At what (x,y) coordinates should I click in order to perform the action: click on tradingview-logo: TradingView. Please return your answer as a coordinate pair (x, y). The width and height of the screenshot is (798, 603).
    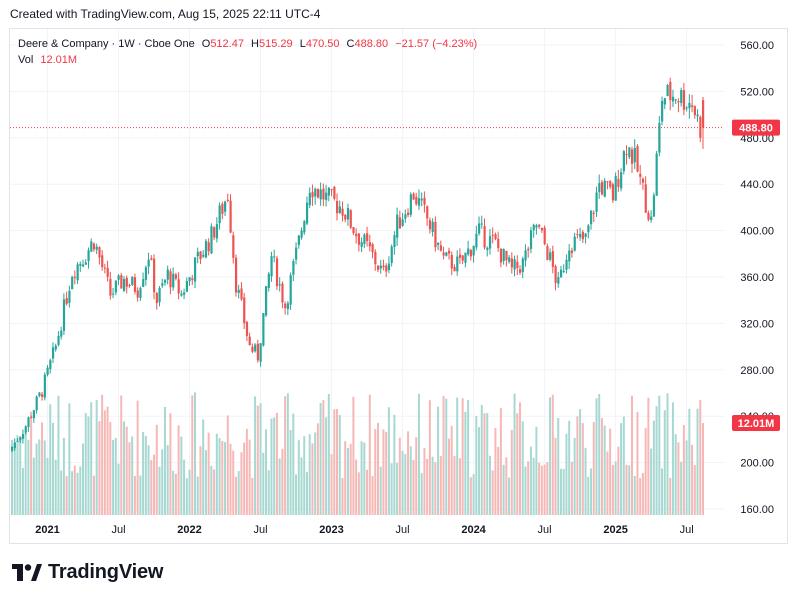
    Looking at the image, I should click on (87, 572).